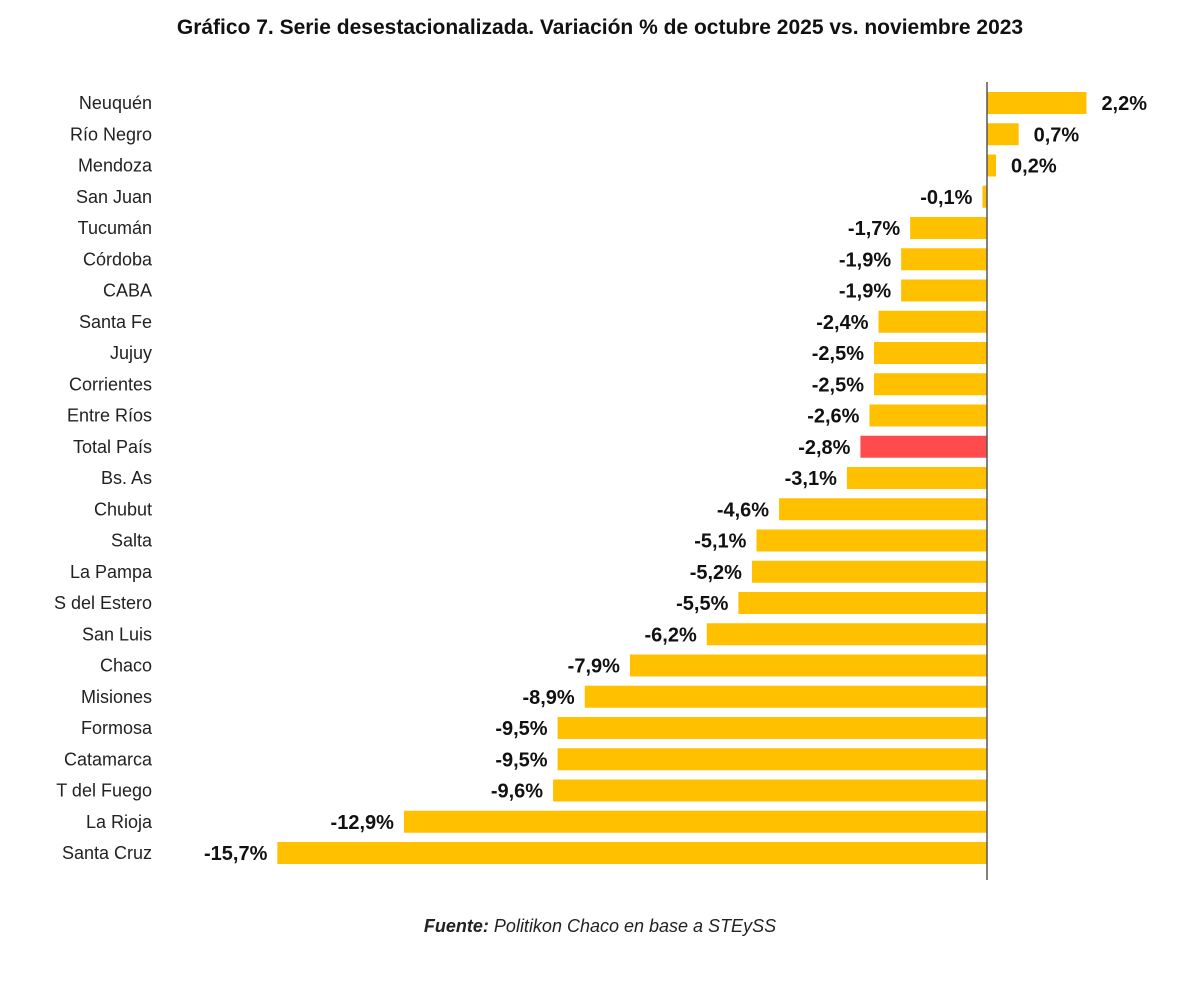 This screenshot has width=1200, height=989. I want to click on data-label: -2,6%, so click(833, 417).